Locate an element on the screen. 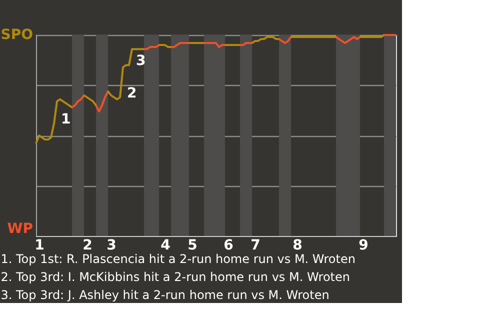 The width and height of the screenshot is (480, 320). x-tick-label: 1 is located at coordinates (39, 246).